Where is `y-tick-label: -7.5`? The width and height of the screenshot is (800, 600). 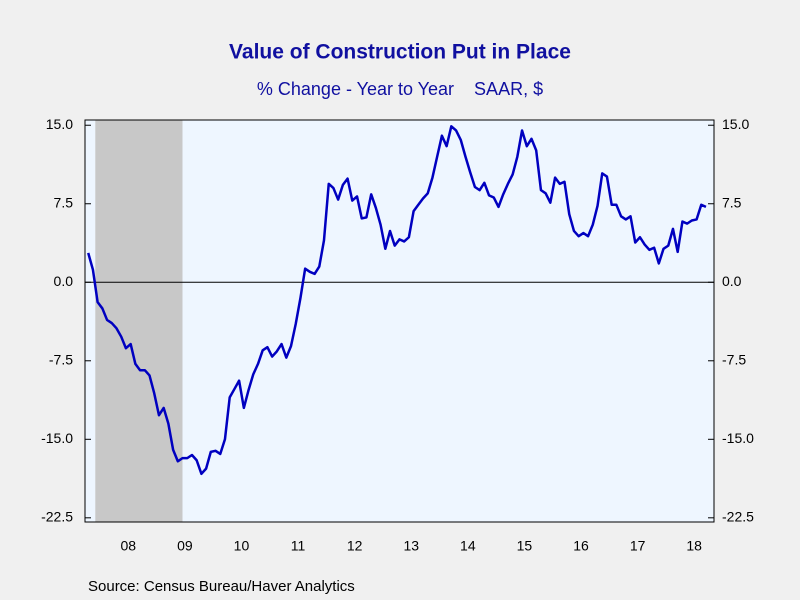
y-tick-label: -7.5 is located at coordinates (61, 359).